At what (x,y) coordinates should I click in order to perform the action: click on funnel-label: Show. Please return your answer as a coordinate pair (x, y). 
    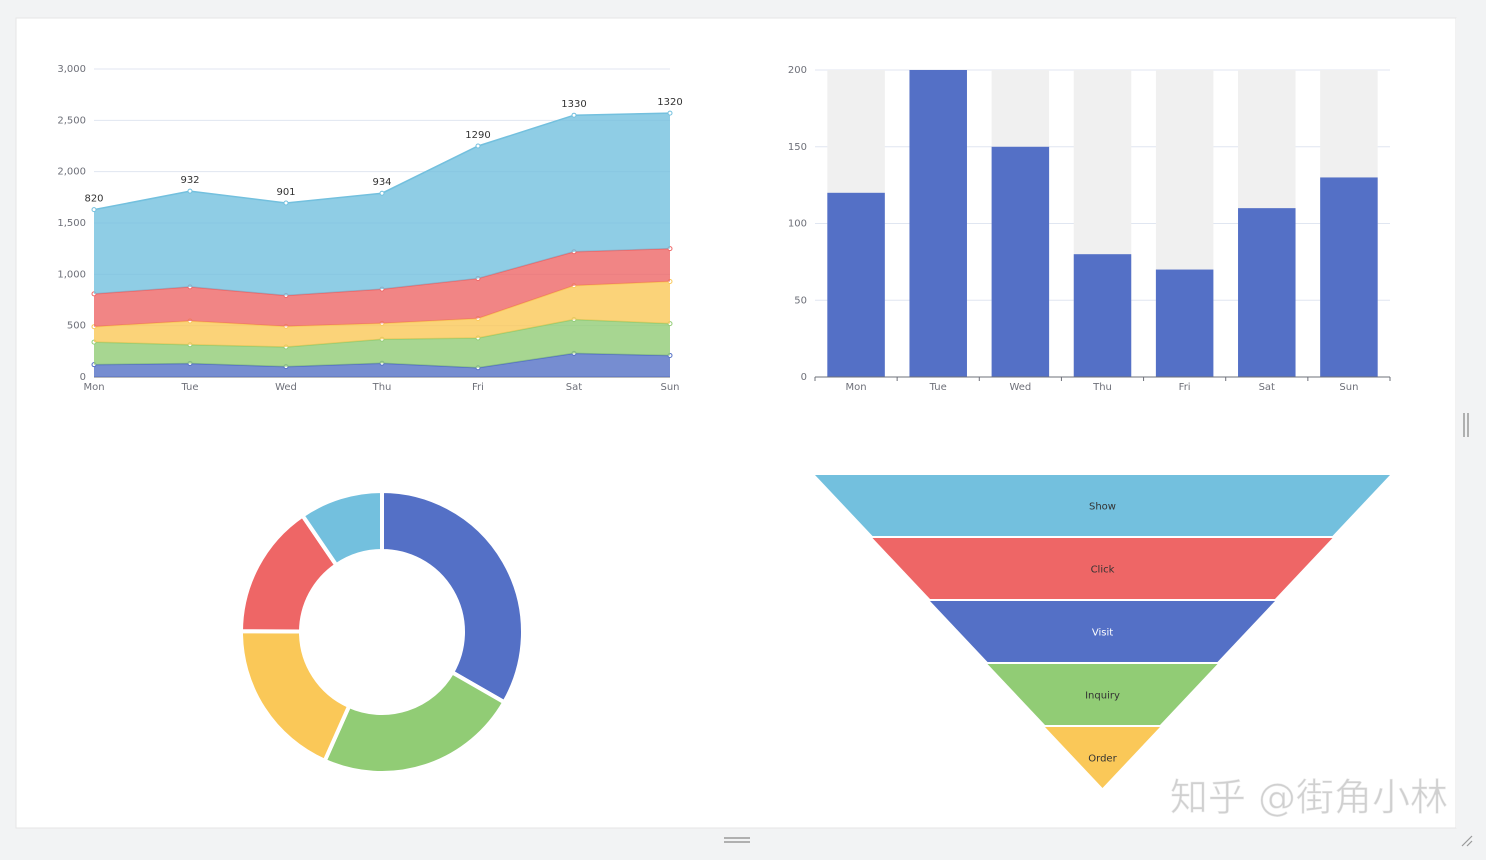
    Looking at the image, I should click on (1102, 507).